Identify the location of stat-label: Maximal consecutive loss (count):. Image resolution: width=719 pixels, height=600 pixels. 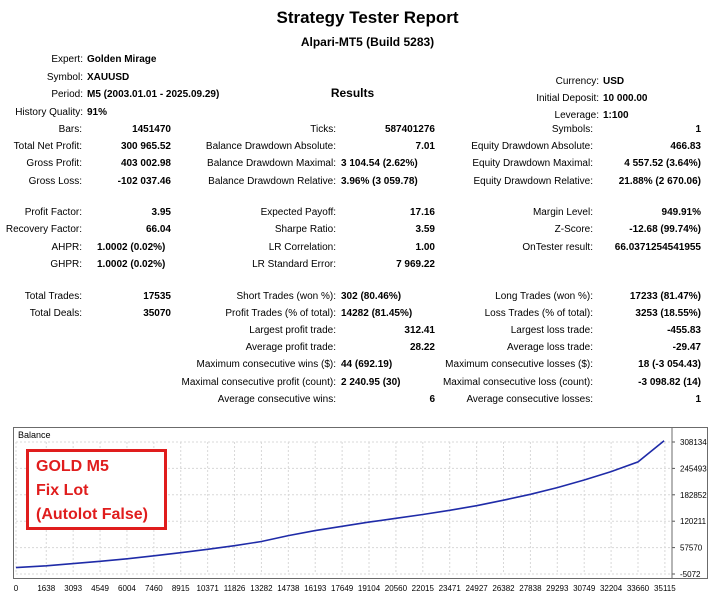
(517, 382).